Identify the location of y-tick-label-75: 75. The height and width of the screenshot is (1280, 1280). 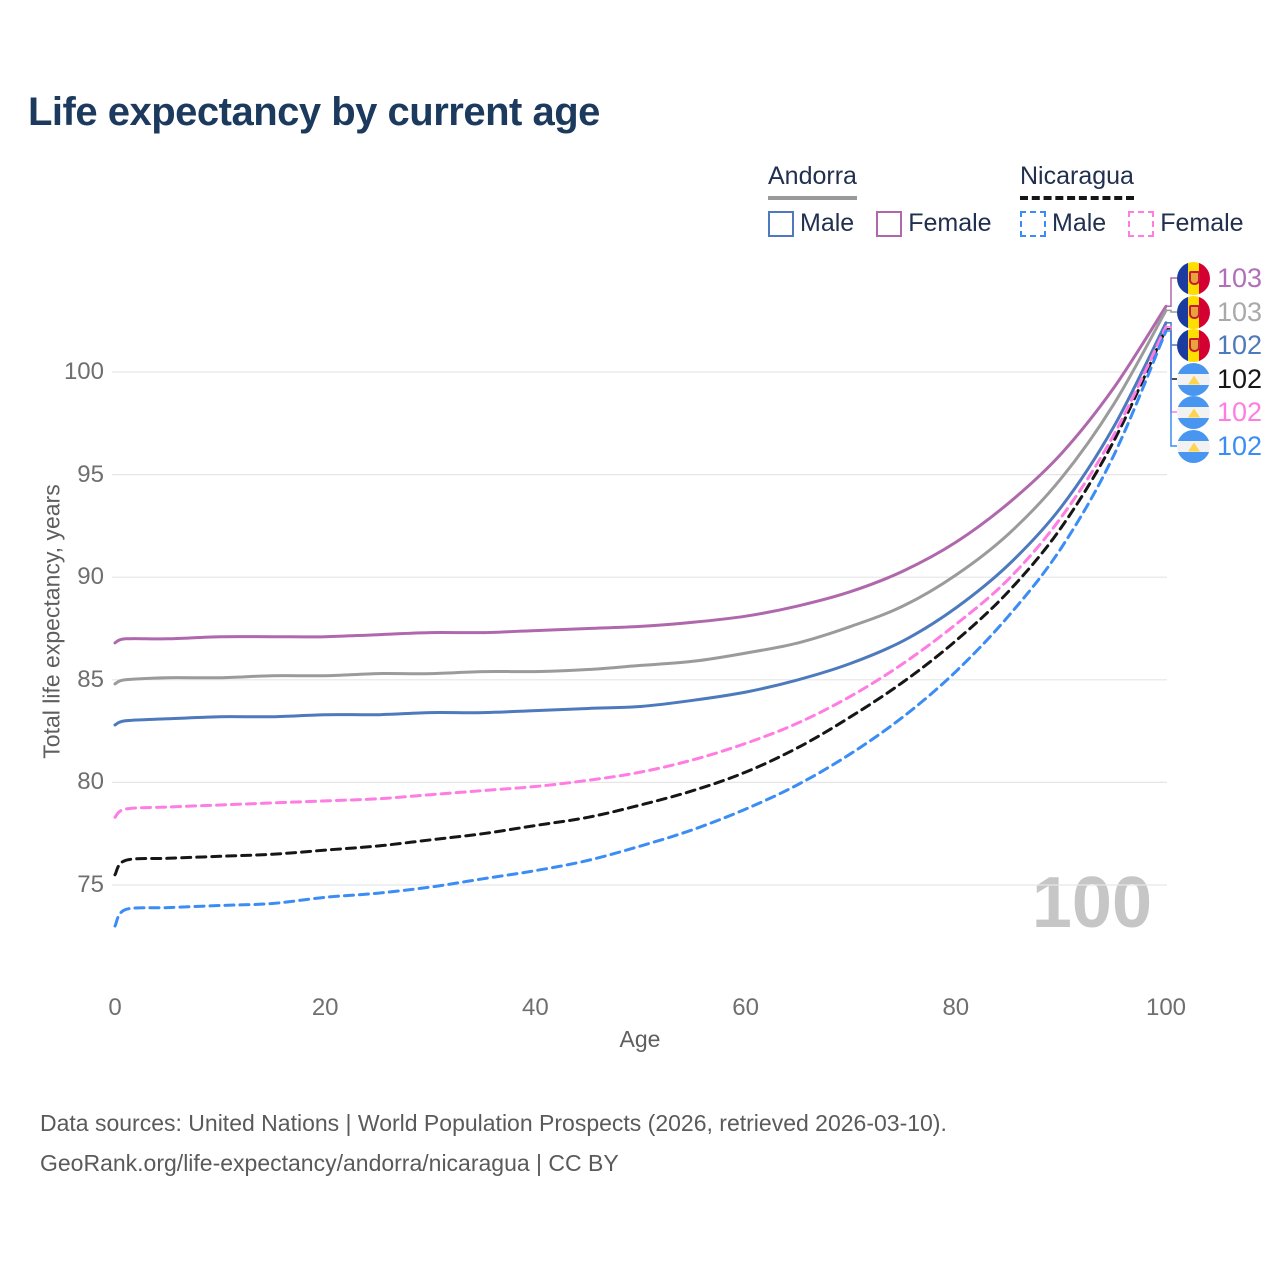
(90, 884).